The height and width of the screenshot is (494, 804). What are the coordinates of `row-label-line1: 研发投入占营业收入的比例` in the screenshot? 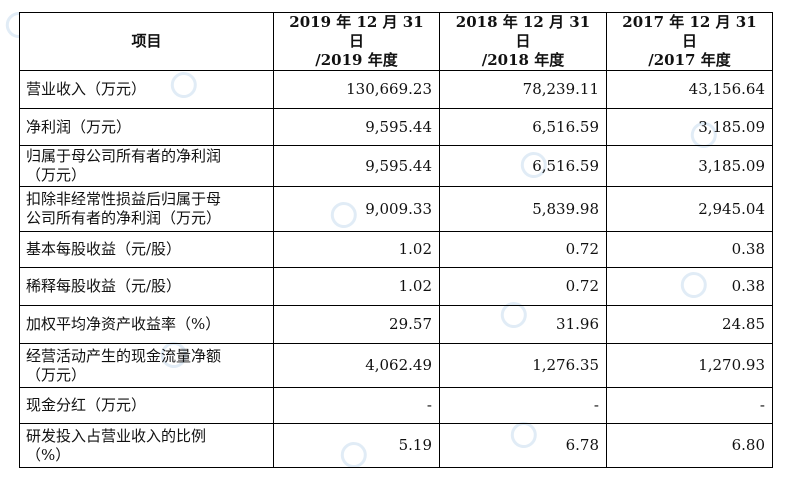 It's located at (116, 435).